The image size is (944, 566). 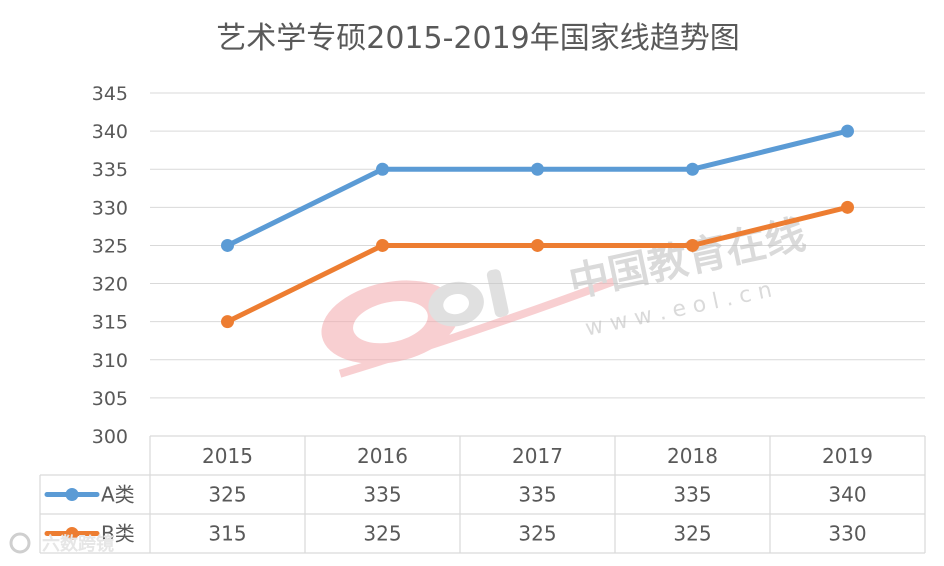 What do you see at coordinates (847, 534) in the screenshot?
I see `data-label: 330` at bounding box center [847, 534].